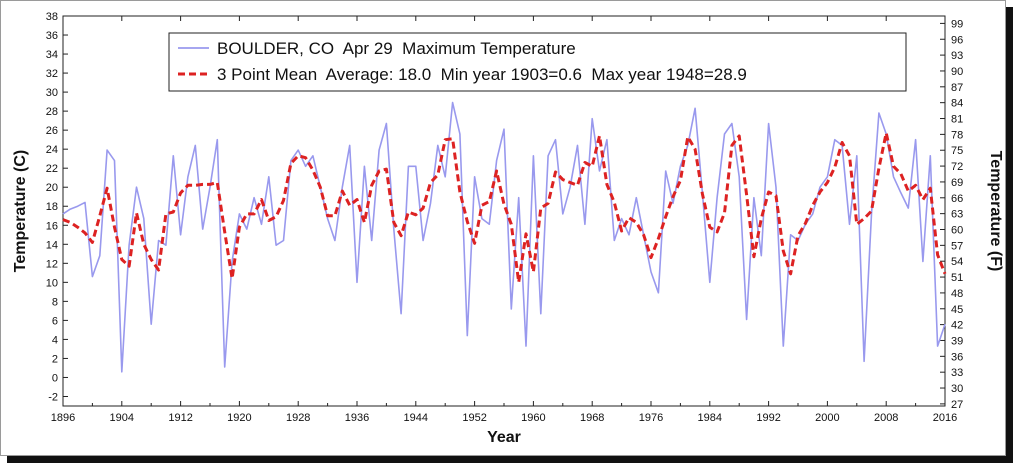 The image size is (1024, 474). Describe the element at coordinates (957, 56) in the screenshot. I see `y-right-tick-label: 93` at that location.